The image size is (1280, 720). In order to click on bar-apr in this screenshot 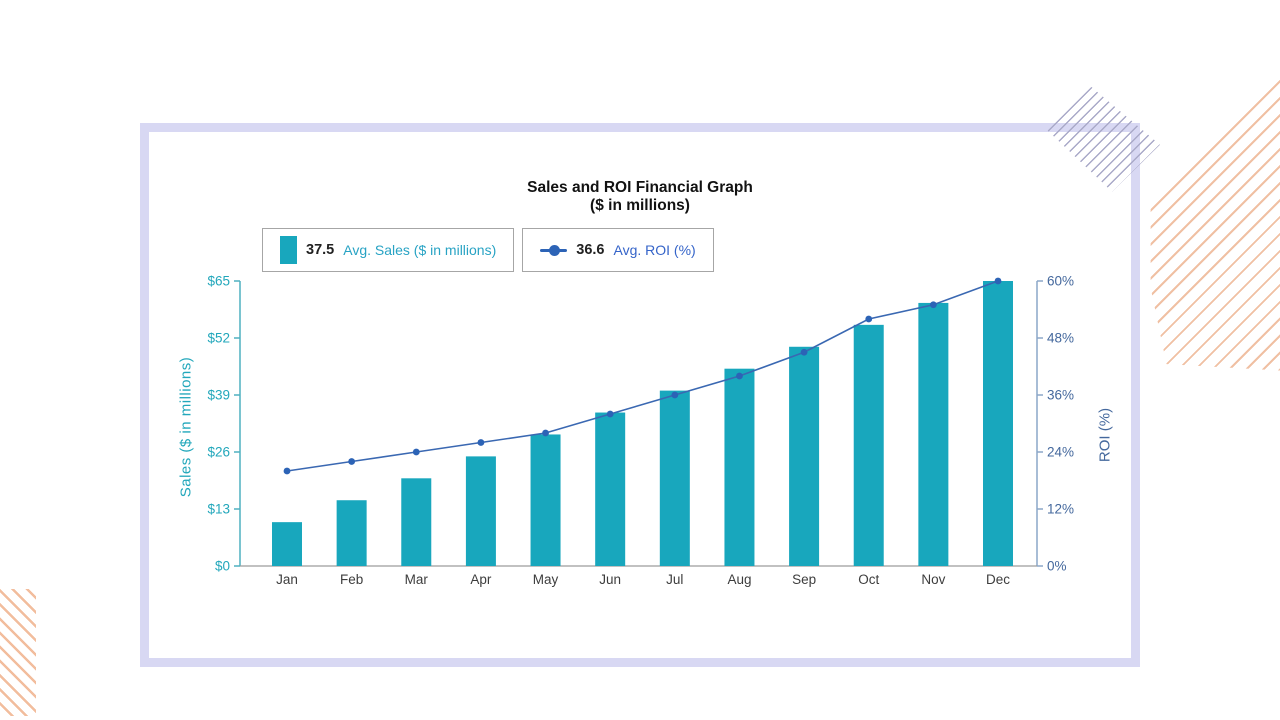, I will do `click(480, 511)`.